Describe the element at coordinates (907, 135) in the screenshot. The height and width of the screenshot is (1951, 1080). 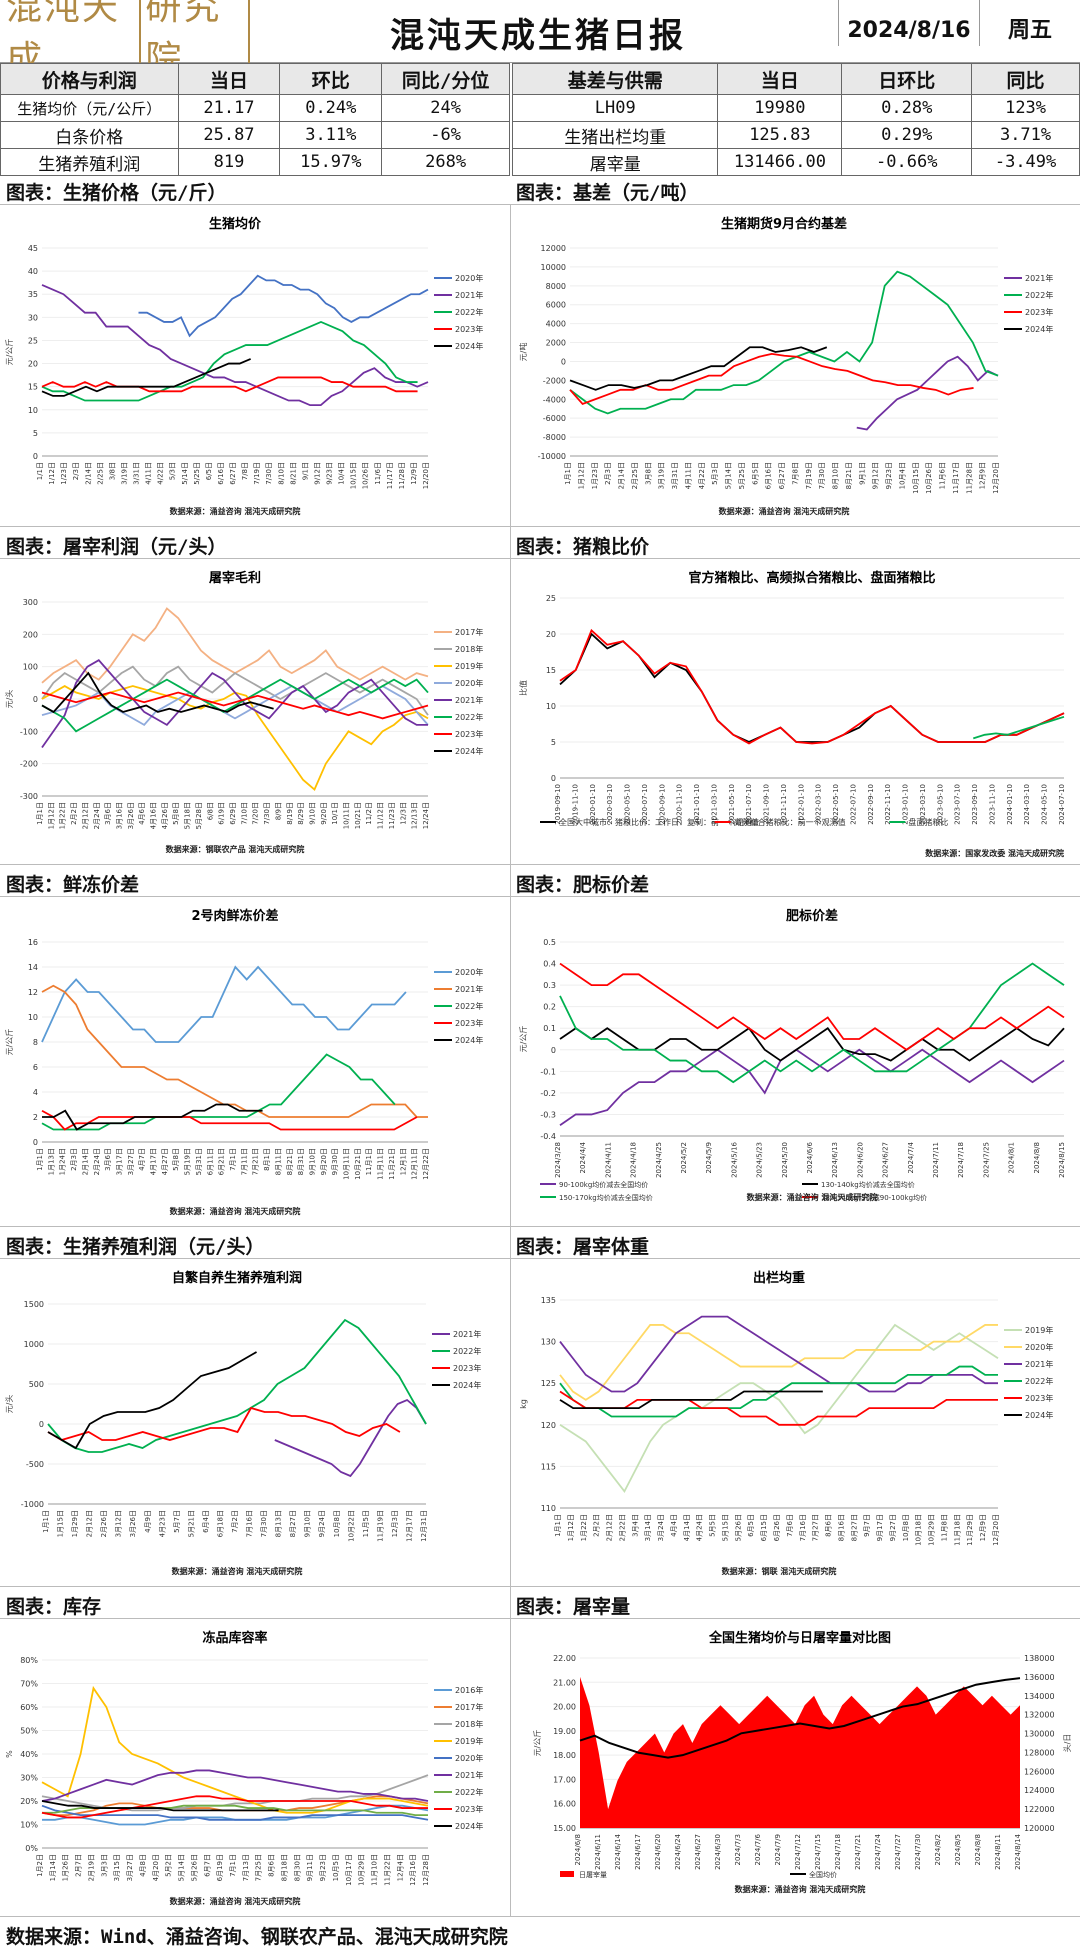
I see `table-cell: 0.29%` at that location.